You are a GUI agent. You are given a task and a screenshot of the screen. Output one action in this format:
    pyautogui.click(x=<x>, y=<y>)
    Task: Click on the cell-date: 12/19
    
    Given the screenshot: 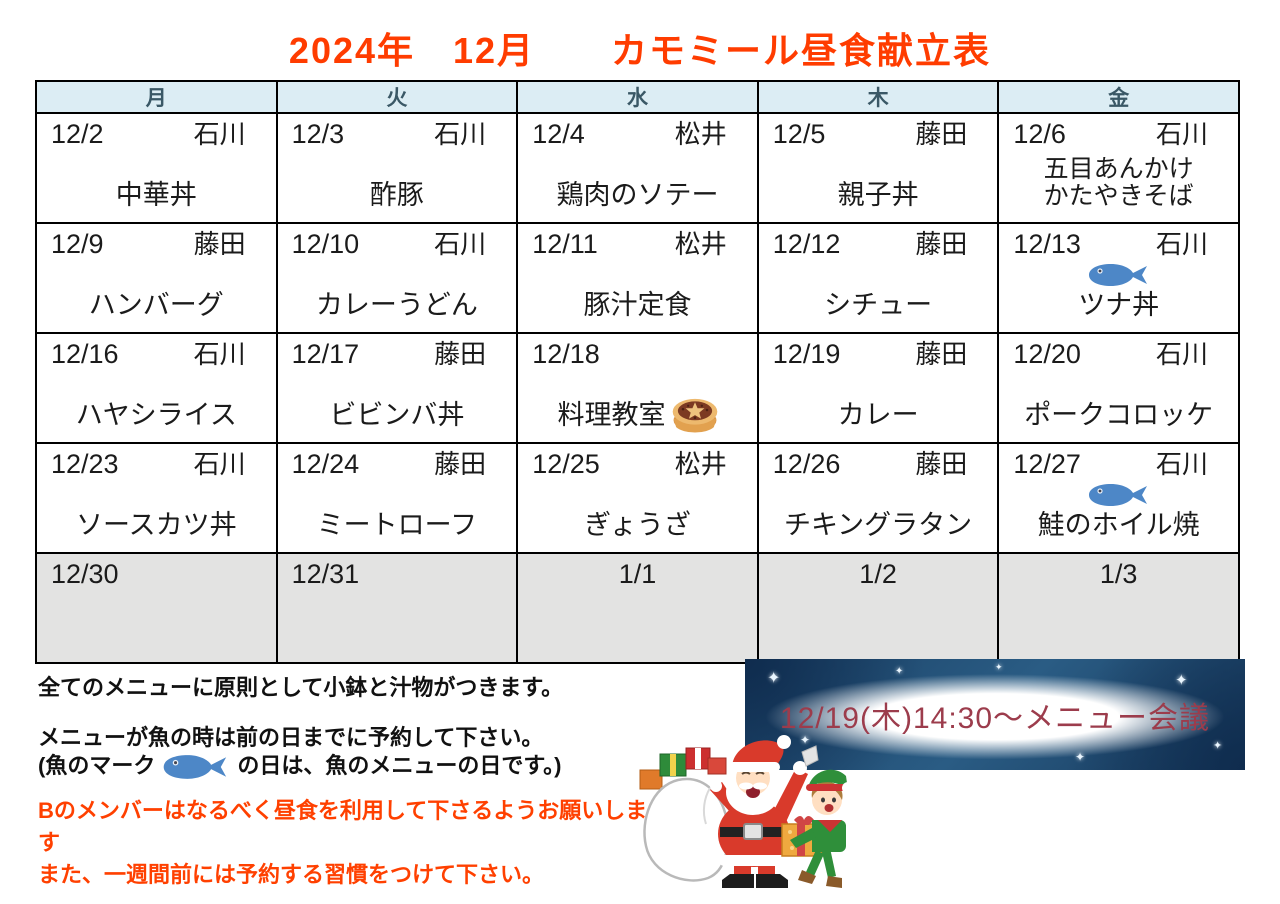 What is the action you would take?
    pyautogui.click(x=806, y=354)
    